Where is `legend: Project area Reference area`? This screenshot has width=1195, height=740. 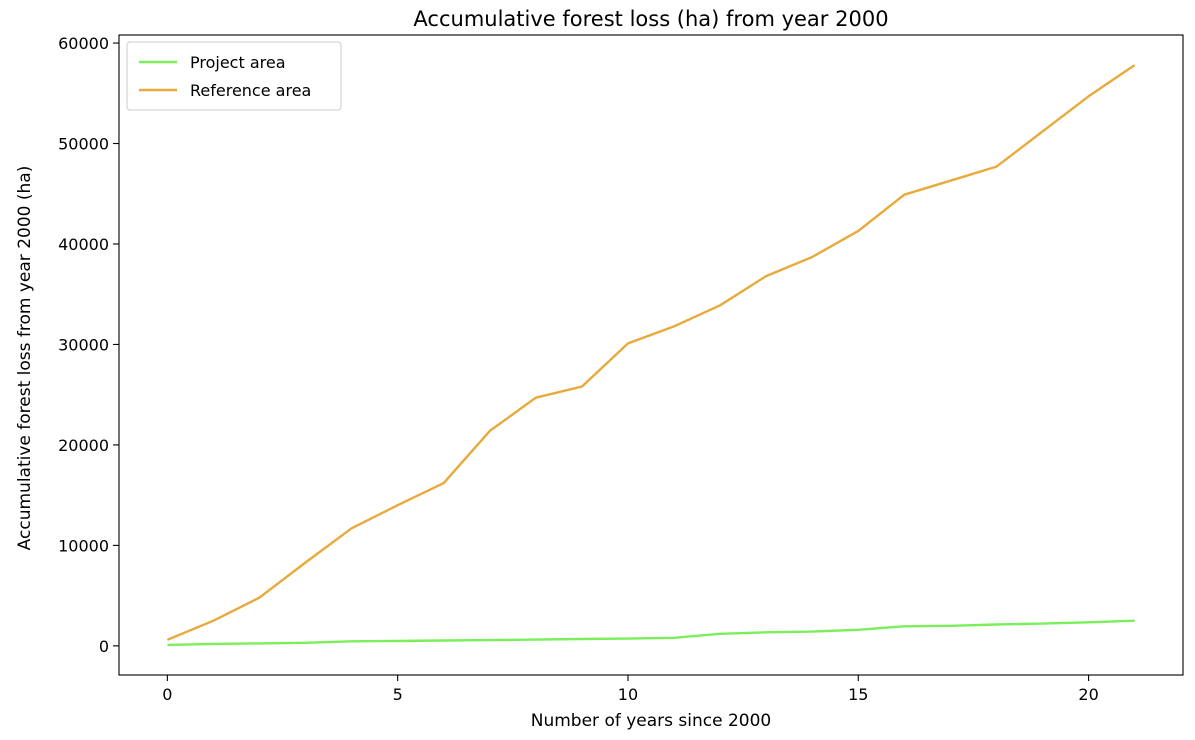 legend: Project area Reference area is located at coordinates (234, 76).